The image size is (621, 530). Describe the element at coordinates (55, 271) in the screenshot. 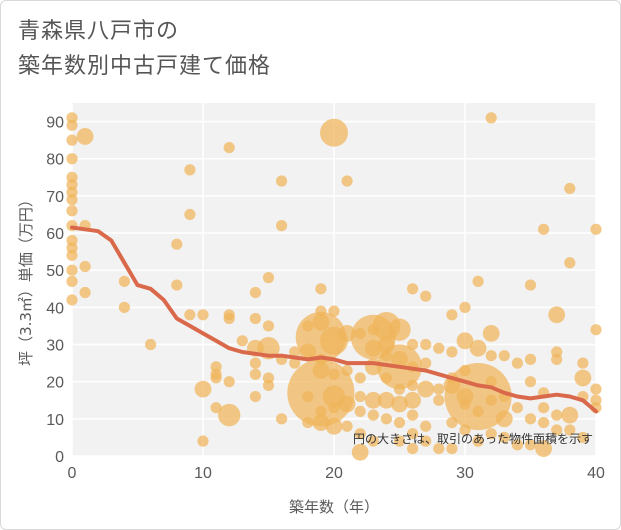

I see `y-tick-label: 50` at that location.